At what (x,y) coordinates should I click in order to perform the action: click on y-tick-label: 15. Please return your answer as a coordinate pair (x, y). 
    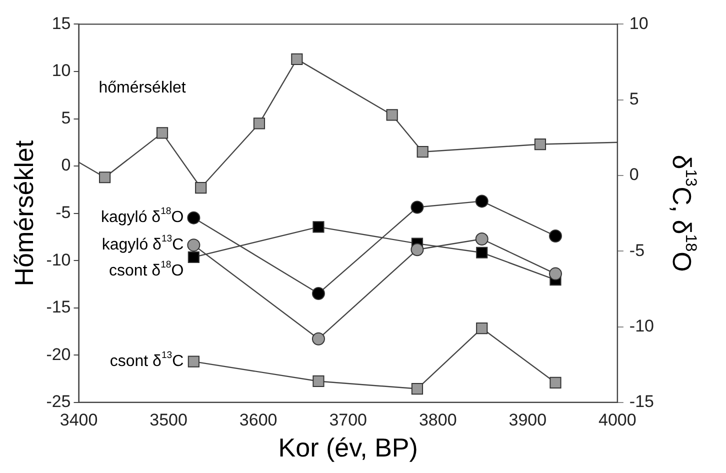
    Looking at the image, I should click on (61, 23).